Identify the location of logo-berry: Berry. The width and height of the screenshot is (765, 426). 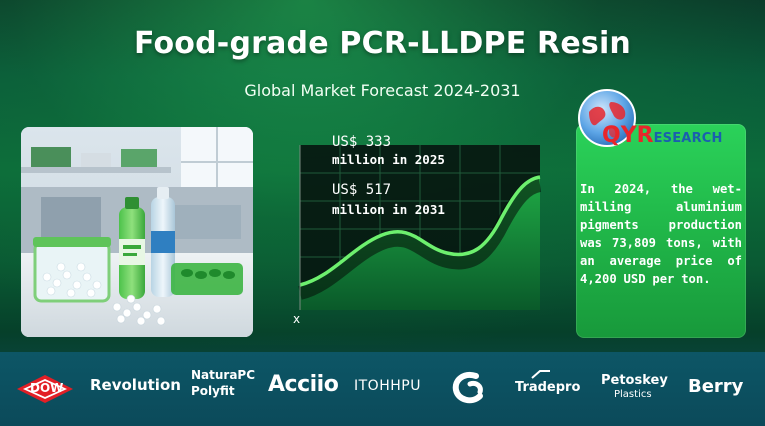
(716, 386).